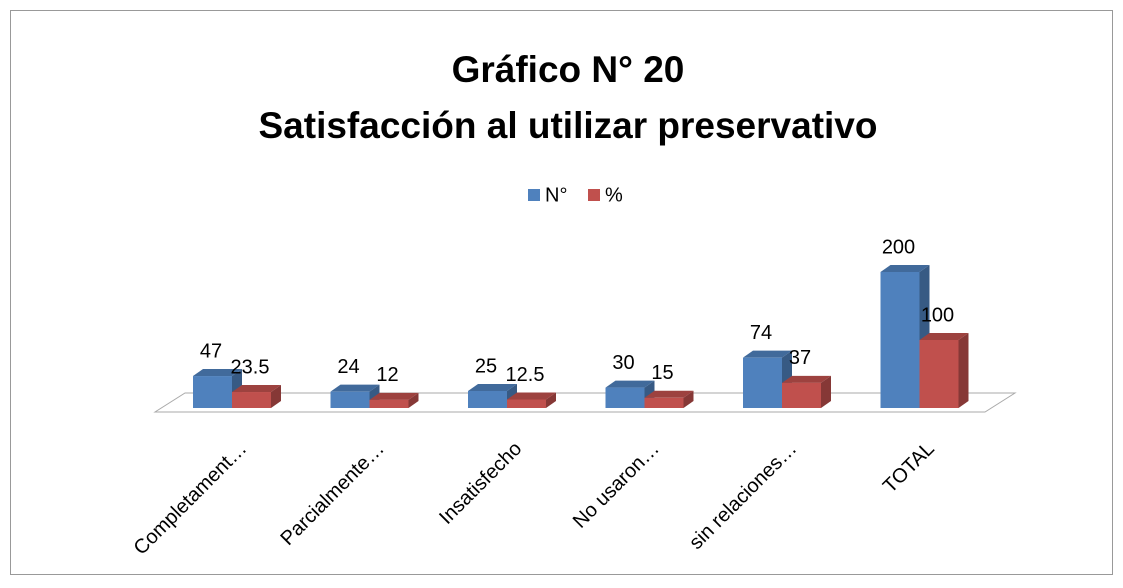 The image size is (1123, 588). What do you see at coordinates (761, 333) in the screenshot?
I see `value-label: 74` at bounding box center [761, 333].